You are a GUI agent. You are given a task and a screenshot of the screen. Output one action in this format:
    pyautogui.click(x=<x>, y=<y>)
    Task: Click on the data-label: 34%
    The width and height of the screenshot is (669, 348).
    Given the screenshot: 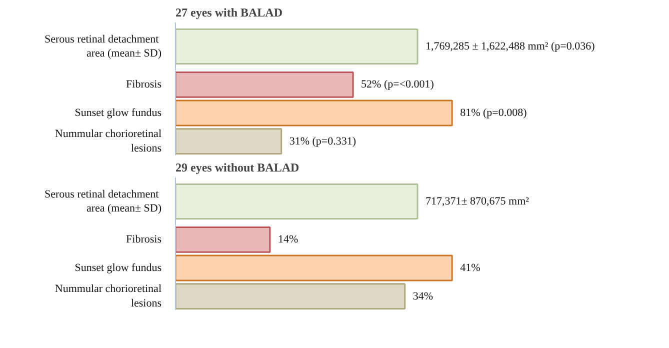 What is the action you would take?
    pyautogui.click(x=423, y=296)
    